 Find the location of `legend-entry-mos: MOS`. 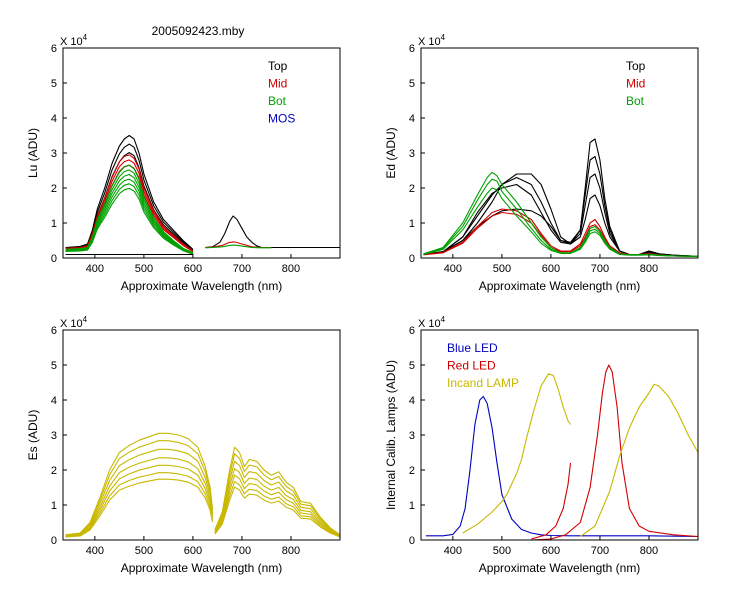

legend-entry-mos: MOS is located at coordinates (281, 119).